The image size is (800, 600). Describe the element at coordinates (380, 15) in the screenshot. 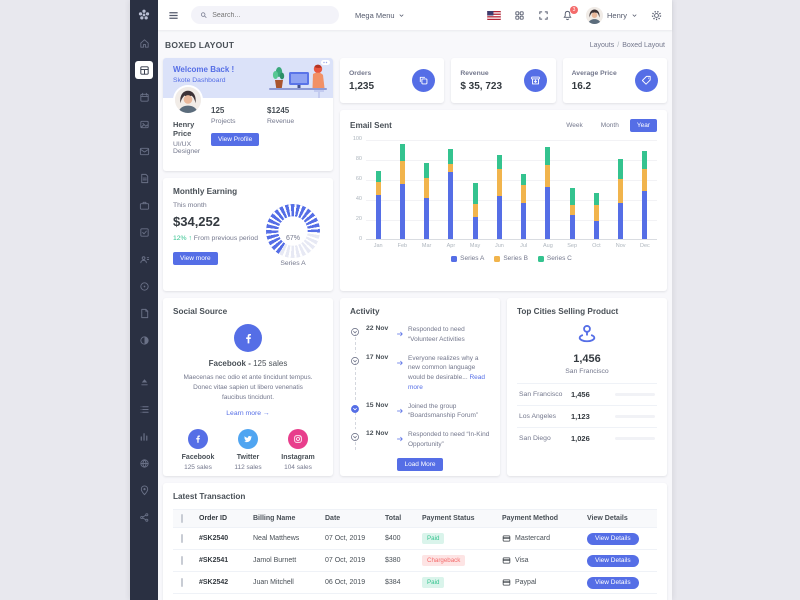

I see `mega-menu-button: Mega Menu` at that location.